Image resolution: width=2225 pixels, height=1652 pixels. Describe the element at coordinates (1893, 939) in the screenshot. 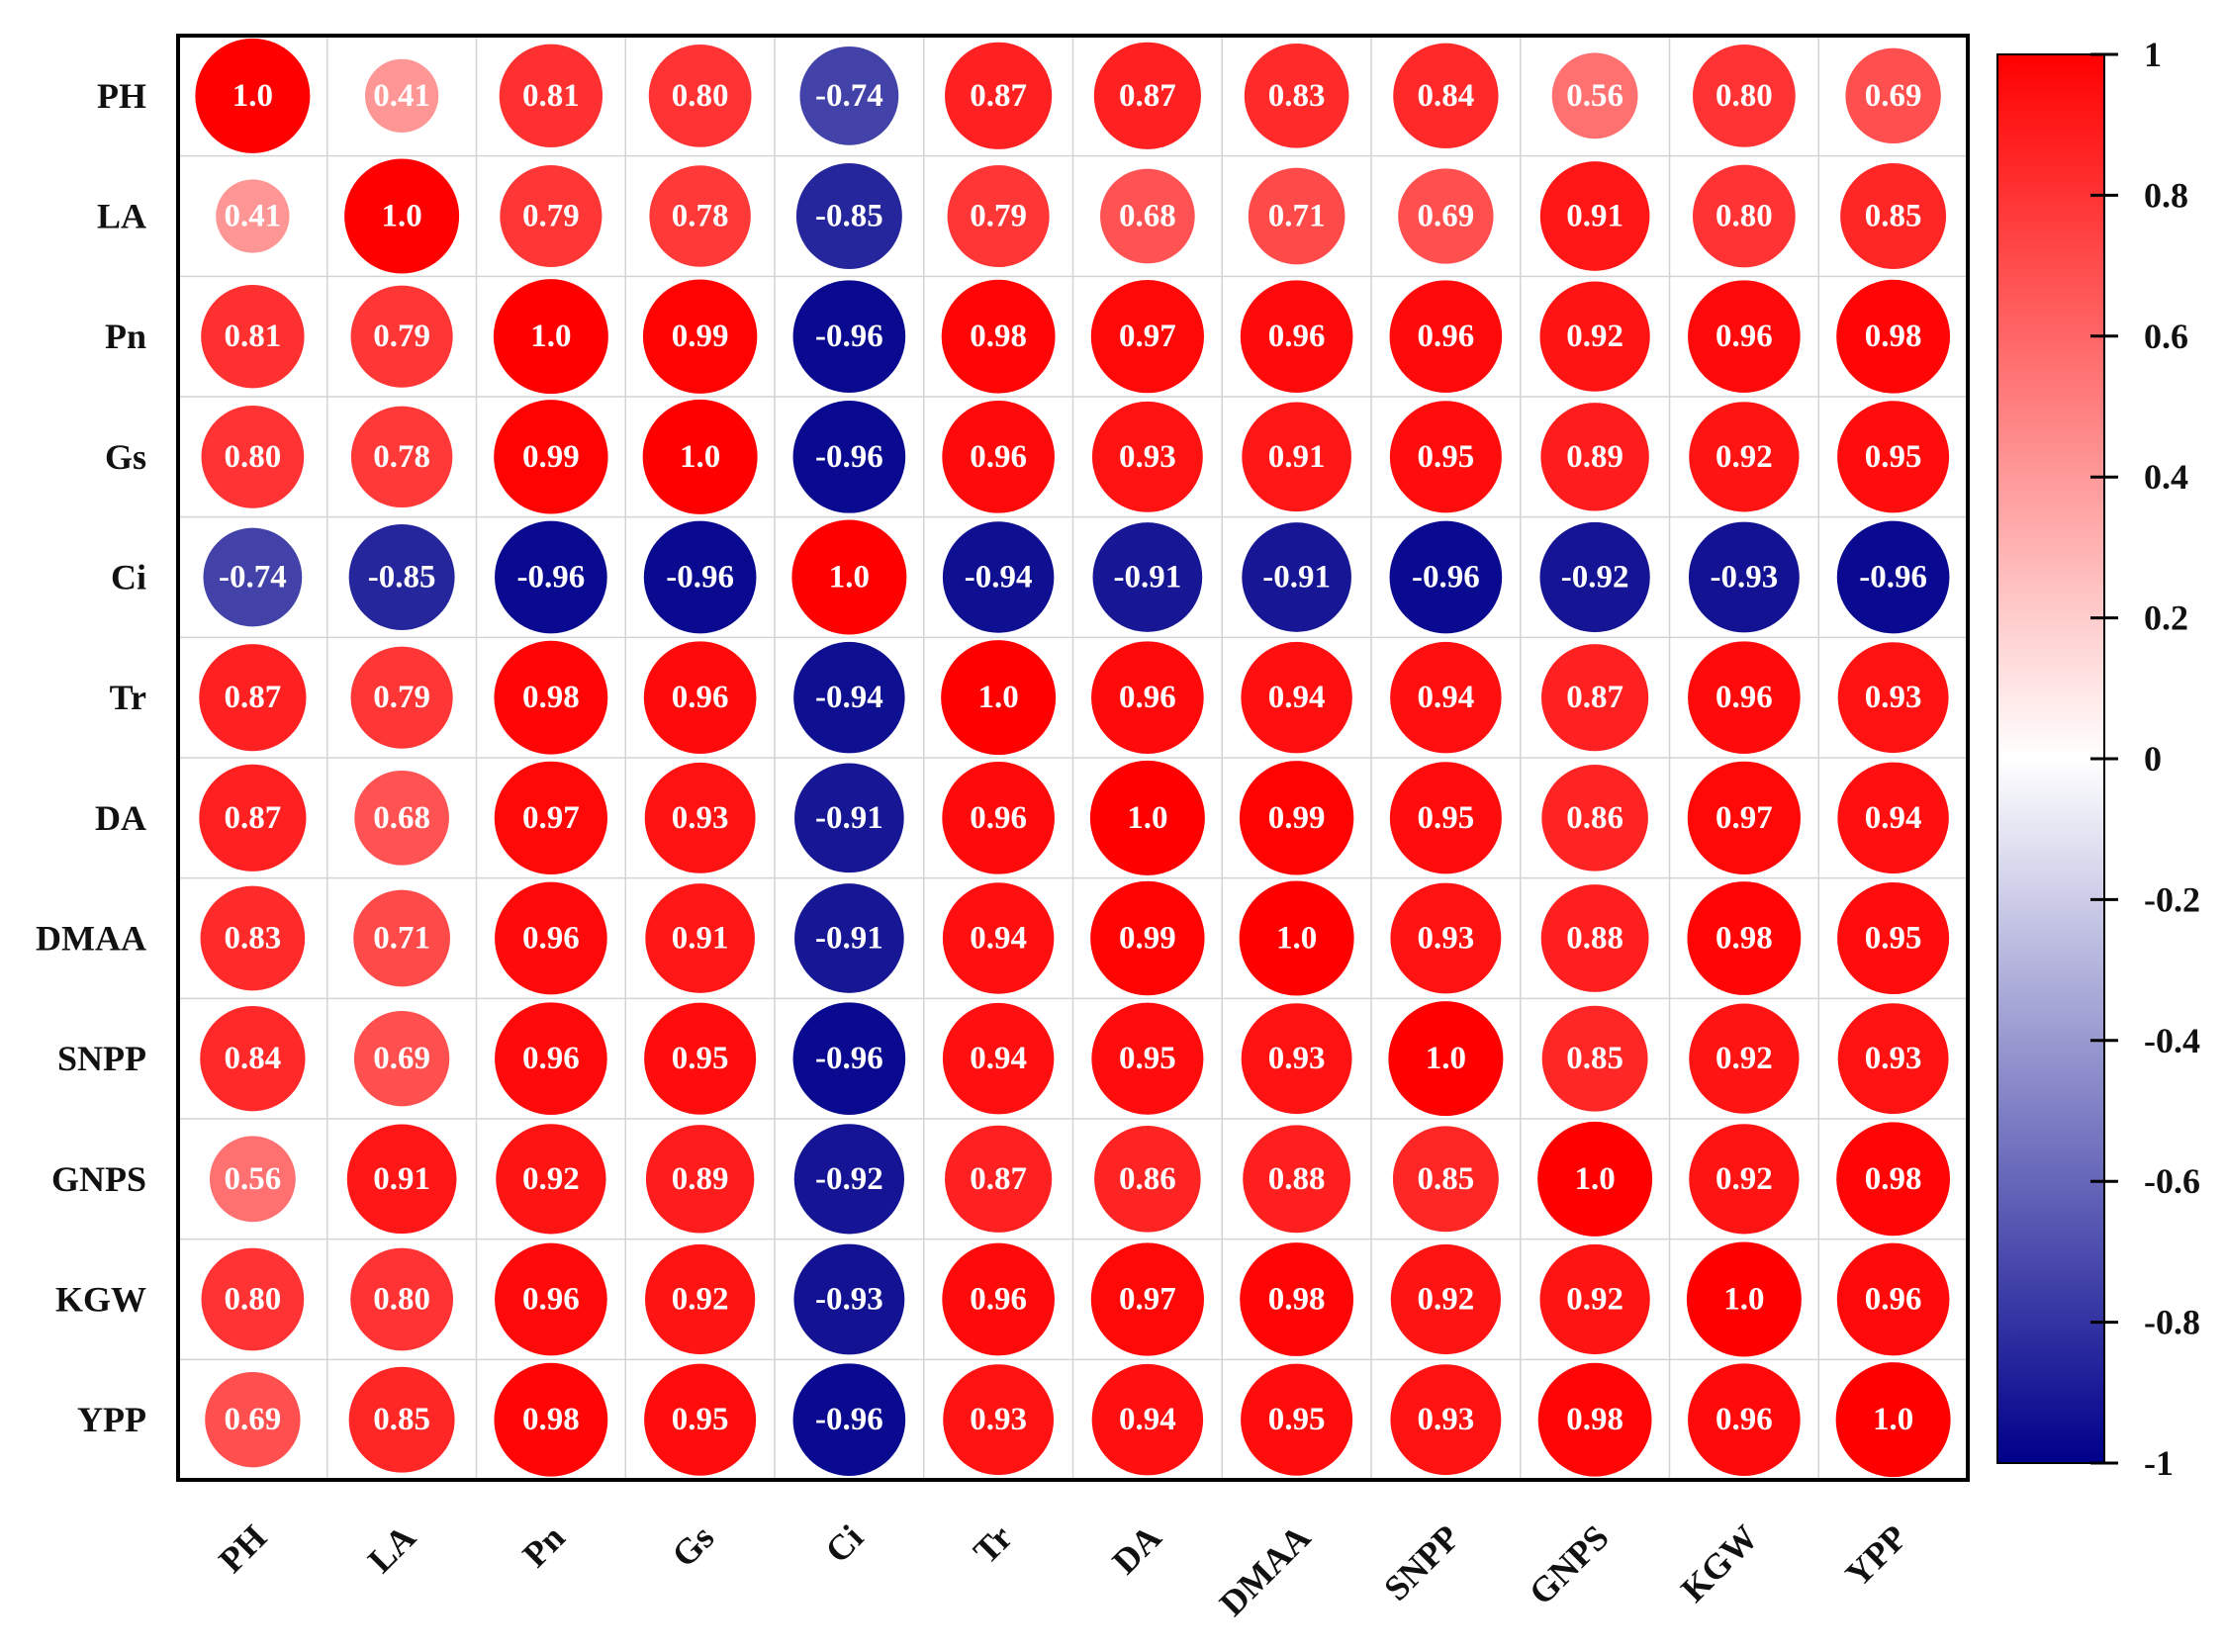

I see `corr-label-dmaa-ypp: 0.95` at that location.